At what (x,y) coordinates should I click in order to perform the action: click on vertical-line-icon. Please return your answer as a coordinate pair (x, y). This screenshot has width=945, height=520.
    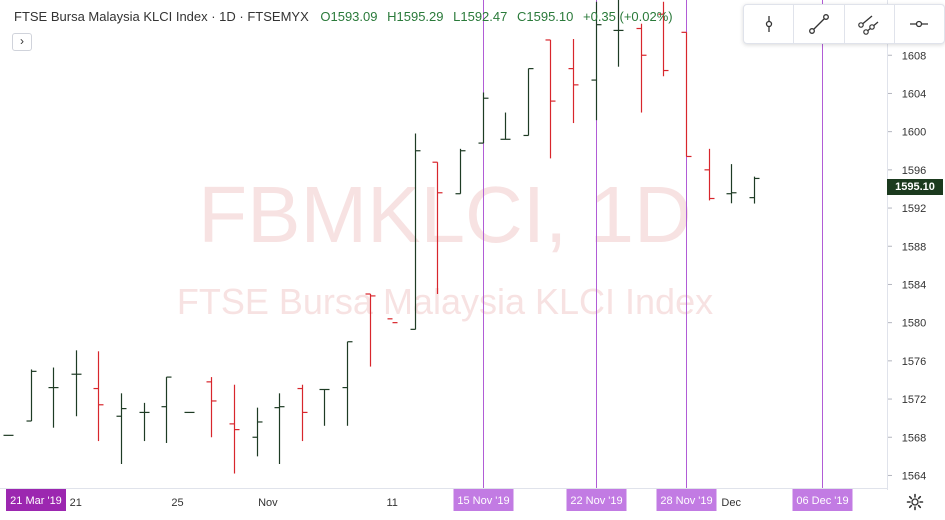
    Looking at the image, I should click on (768, 24).